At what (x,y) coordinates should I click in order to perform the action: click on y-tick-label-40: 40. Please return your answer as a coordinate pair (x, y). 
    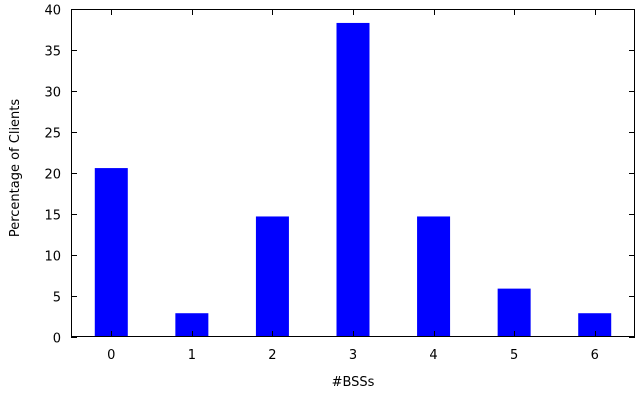
    Looking at the image, I should click on (52, 11).